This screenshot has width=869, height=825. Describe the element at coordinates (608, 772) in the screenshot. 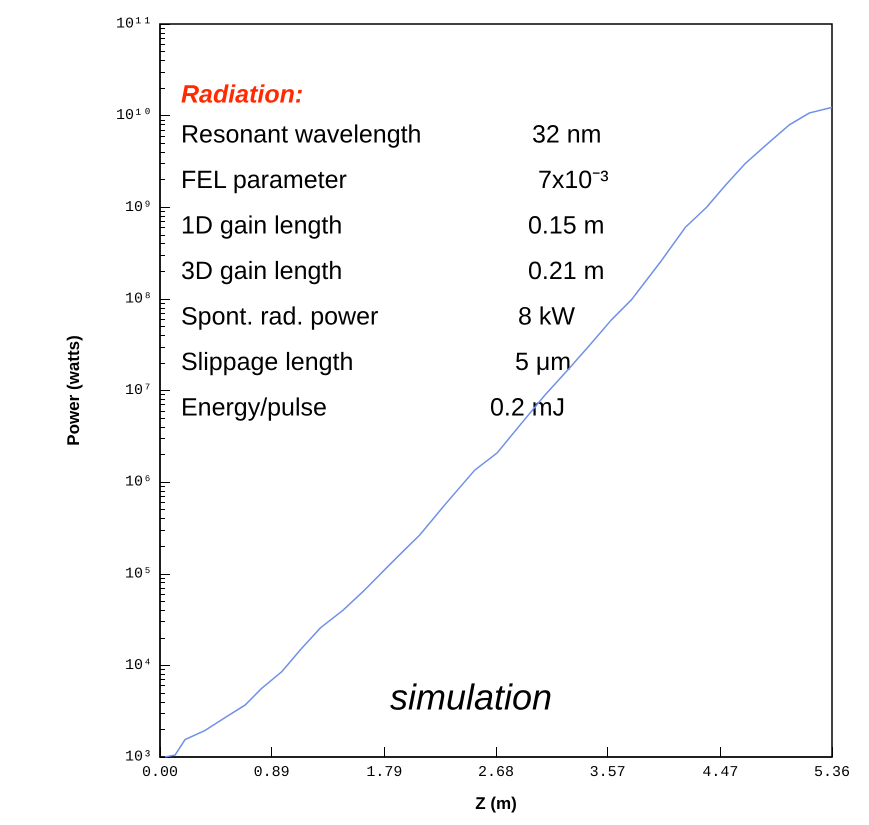

I see `x-tick-label: 3.57` at that location.